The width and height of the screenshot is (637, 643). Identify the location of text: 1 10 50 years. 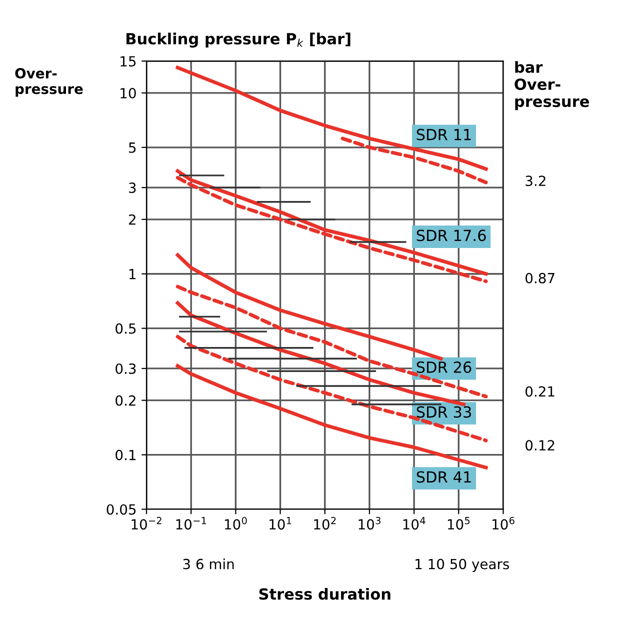
(463, 565).